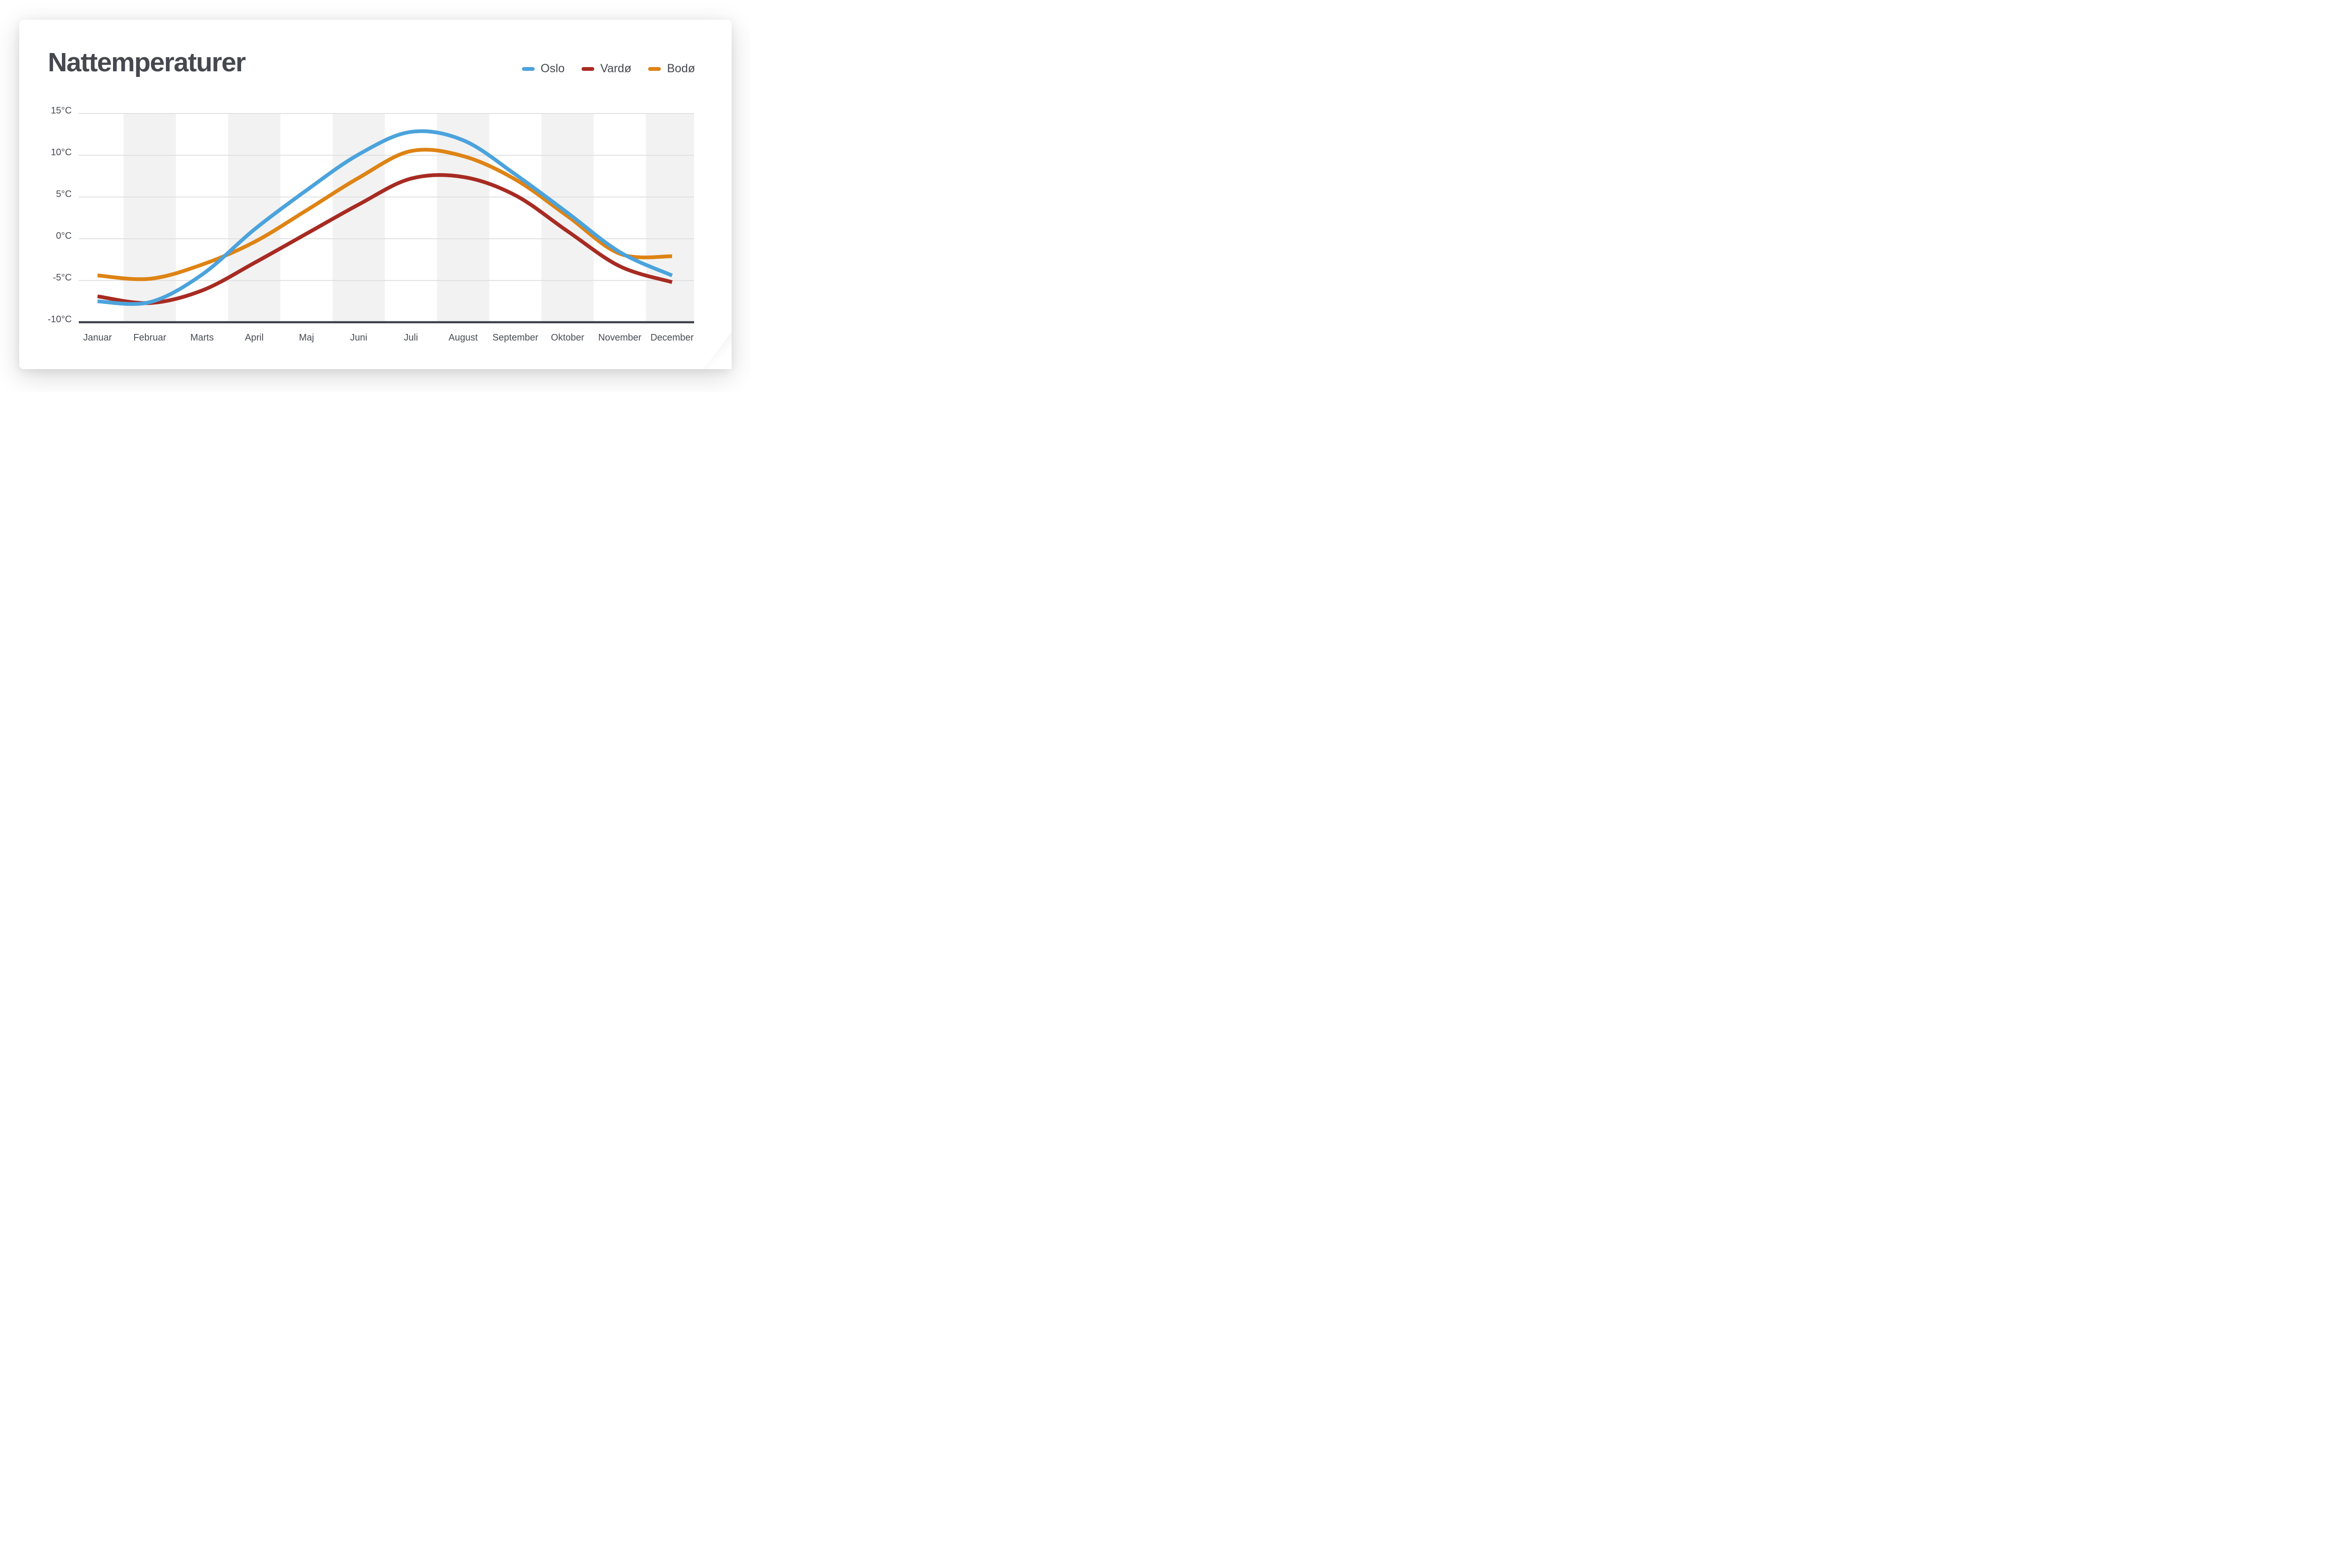  Describe the element at coordinates (620, 338) in the screenshot. I see `x-tick-label-november: November` at that location.